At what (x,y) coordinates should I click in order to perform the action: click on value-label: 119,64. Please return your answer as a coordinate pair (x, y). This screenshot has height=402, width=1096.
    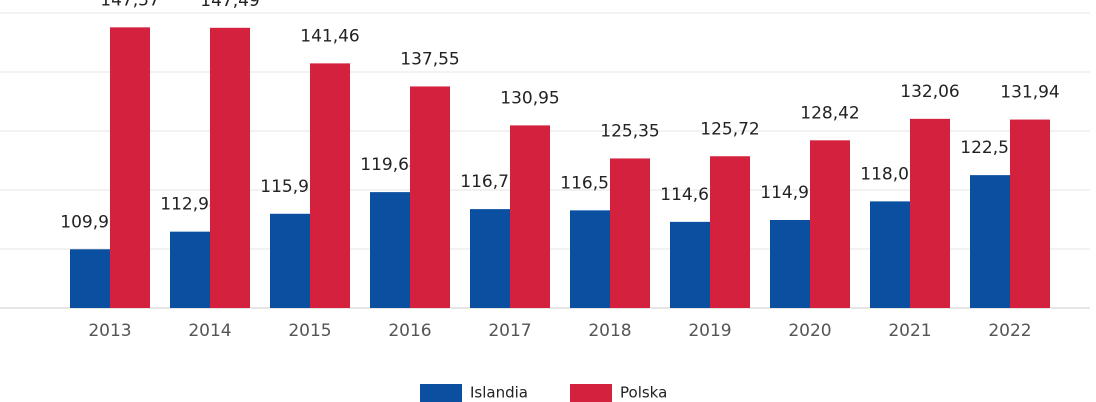
    Looking at the image, I should click on (389, 165).